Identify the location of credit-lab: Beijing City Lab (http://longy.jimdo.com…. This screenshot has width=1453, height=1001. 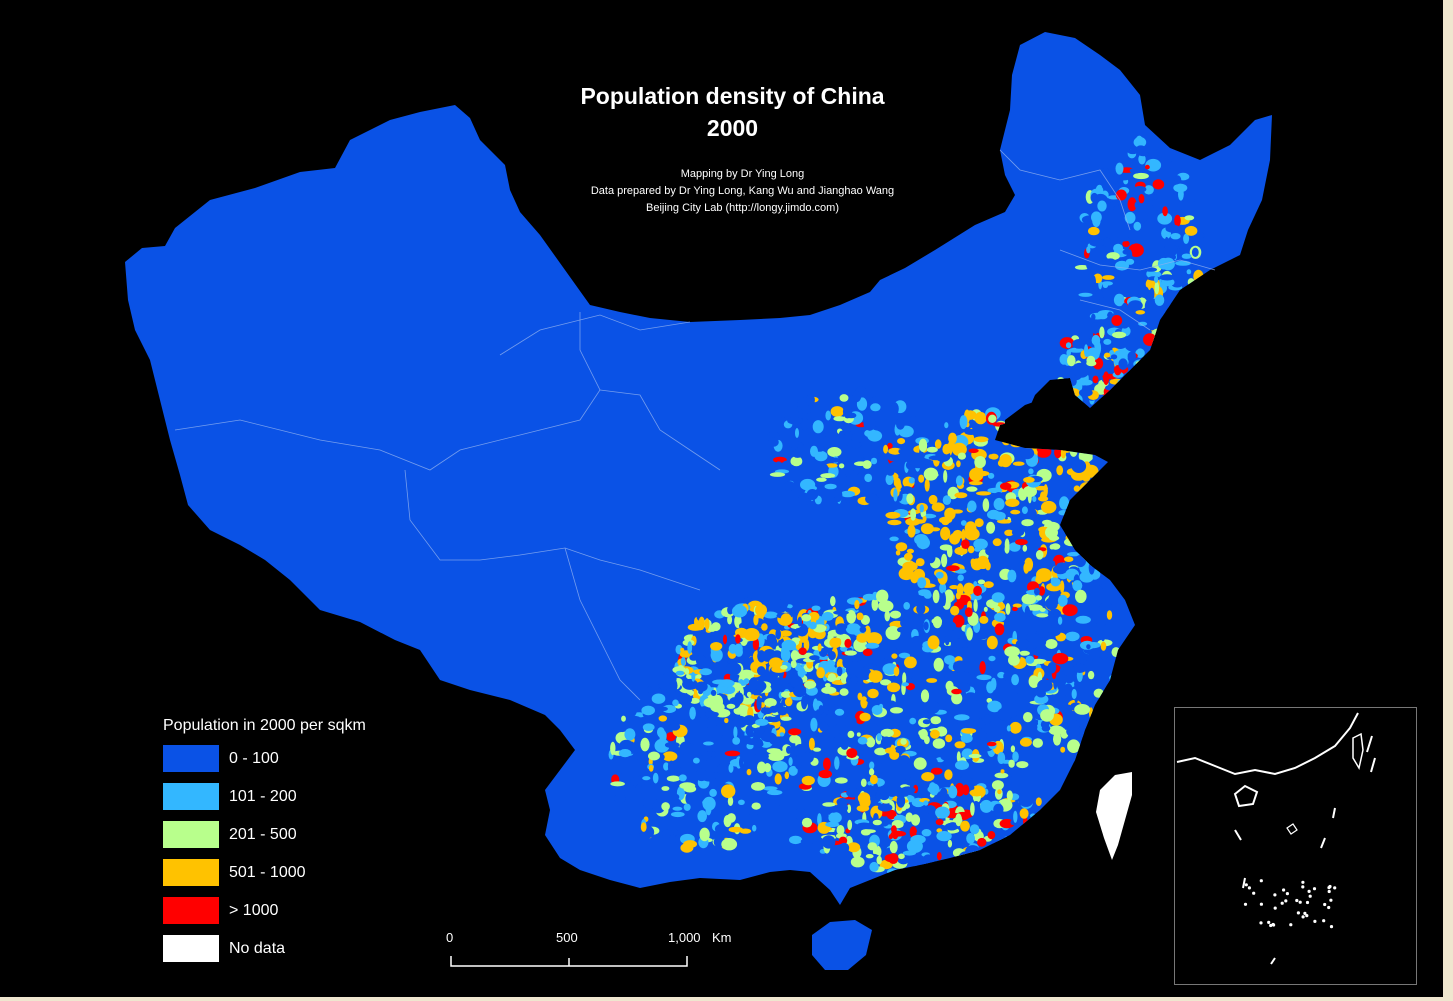
(742, 208).